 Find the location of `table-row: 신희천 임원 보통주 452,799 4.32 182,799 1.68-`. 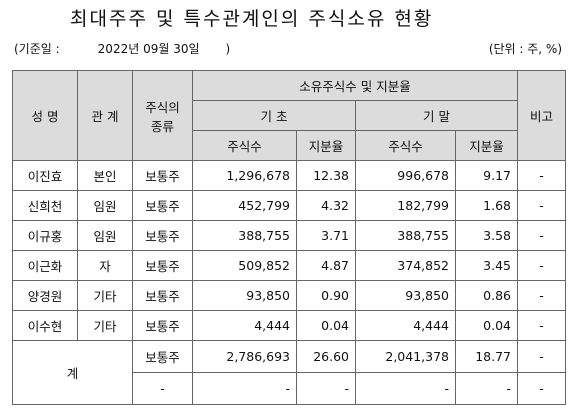

table-row: 신희천 임원 보통주 452,799 4.32 182,799 1.68- is located at coordinates (289, 205).